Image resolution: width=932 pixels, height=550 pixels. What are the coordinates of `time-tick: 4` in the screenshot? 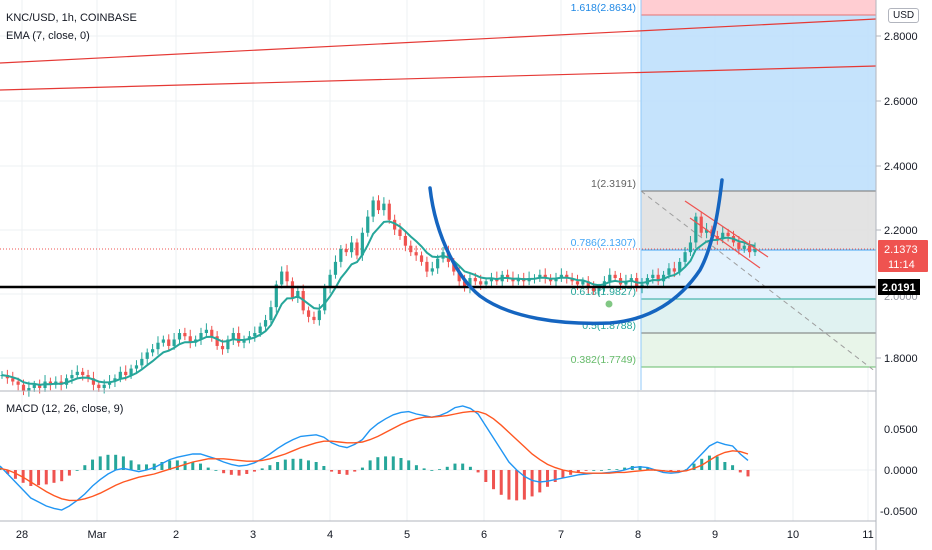 It's located at (330, 535).